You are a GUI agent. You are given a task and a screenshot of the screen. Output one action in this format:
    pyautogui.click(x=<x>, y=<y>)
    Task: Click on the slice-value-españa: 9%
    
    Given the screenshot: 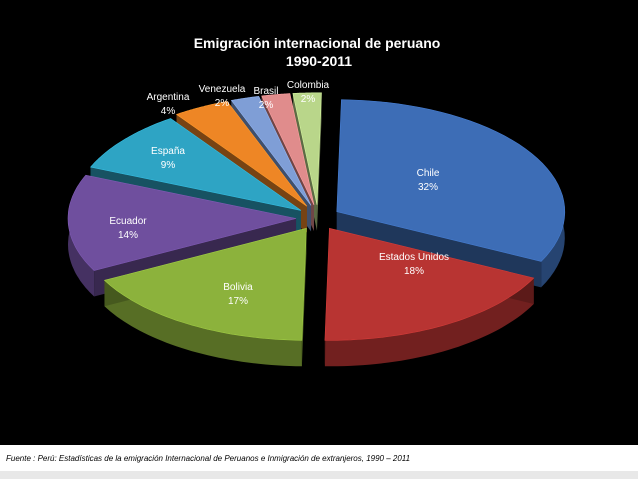 What is the action you would take?
    pyautogui.click(x=168, y=165)
    